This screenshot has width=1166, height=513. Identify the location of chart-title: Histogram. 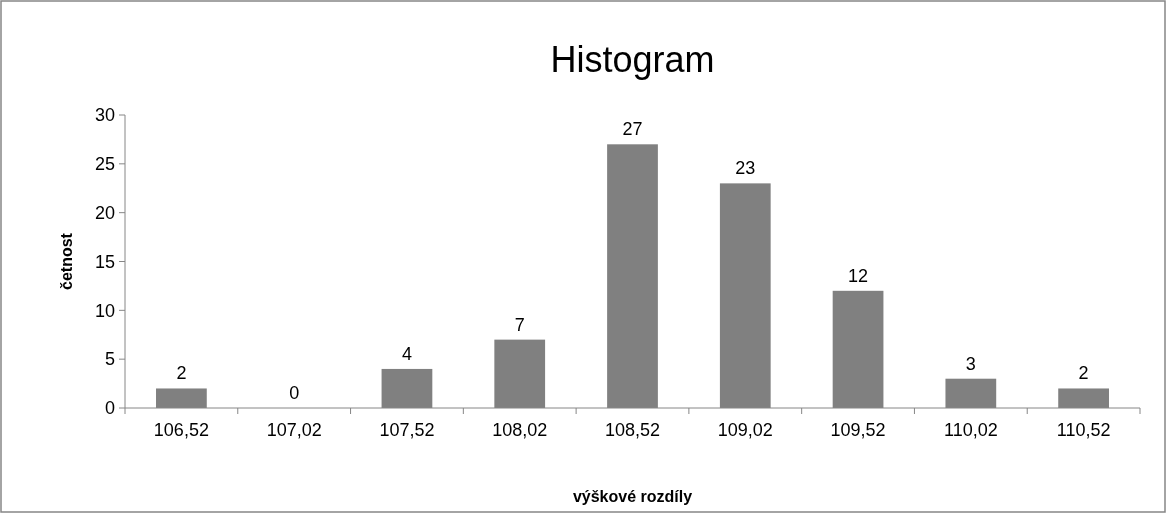
(632, 59).